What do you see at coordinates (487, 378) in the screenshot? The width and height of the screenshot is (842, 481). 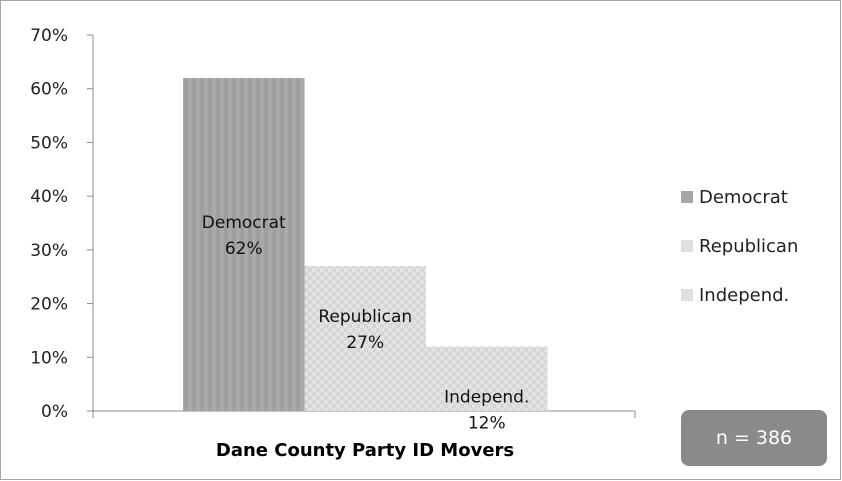 I see `bar-independ` at bounding box center [487, 378].